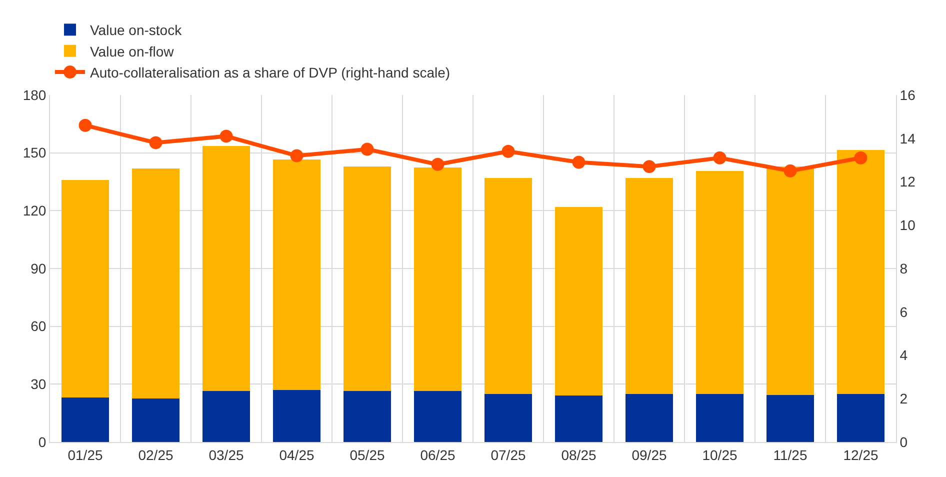  Describe the element at coordinates (85, 454) in the screenshot. I see `x-tick-label: 01/25` at that location.